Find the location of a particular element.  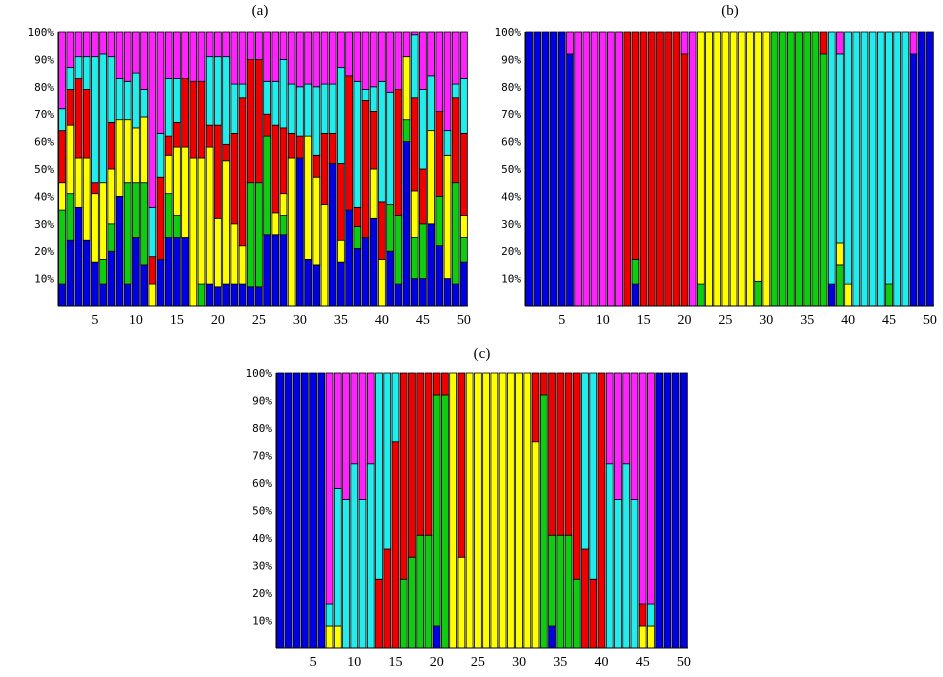

y-tick-label: 100% is located at coordinates (508, 32).